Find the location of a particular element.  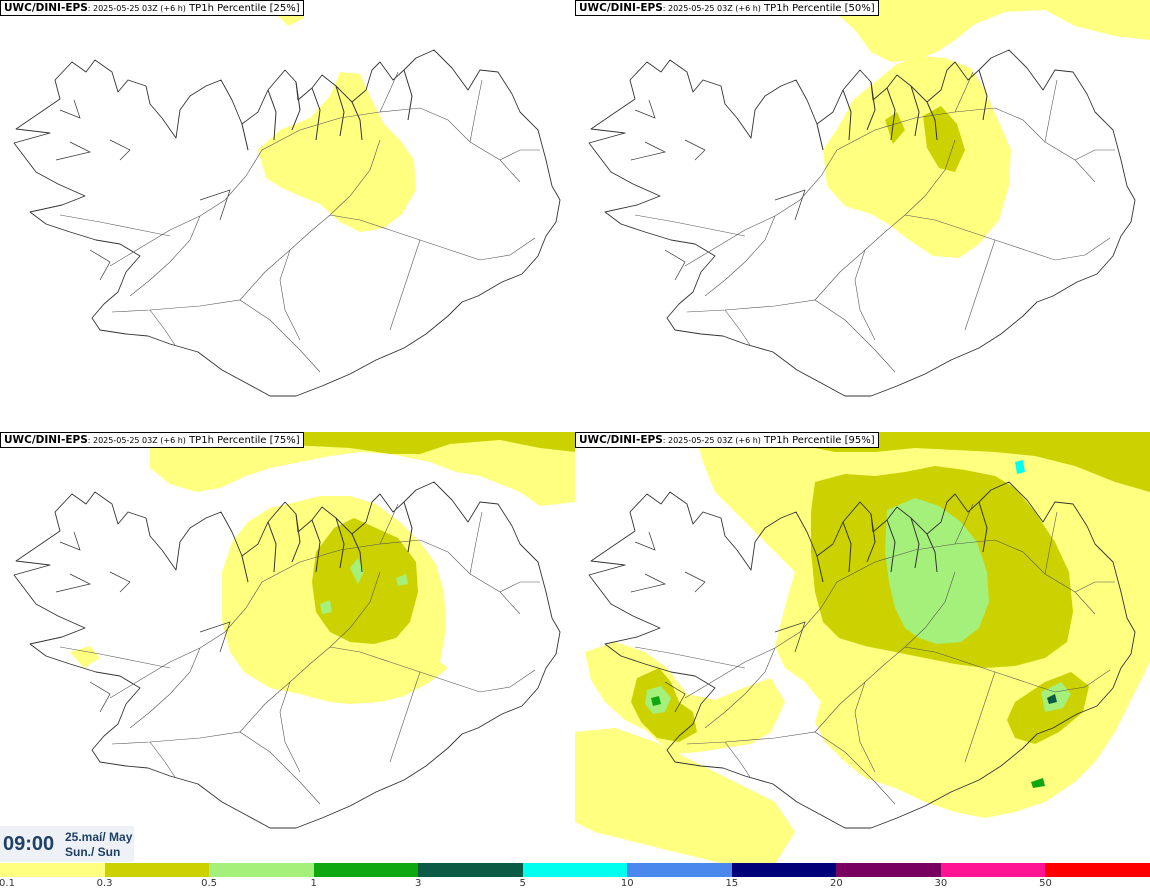

colorbar-label: 1 is located at coordinates (313, 883).